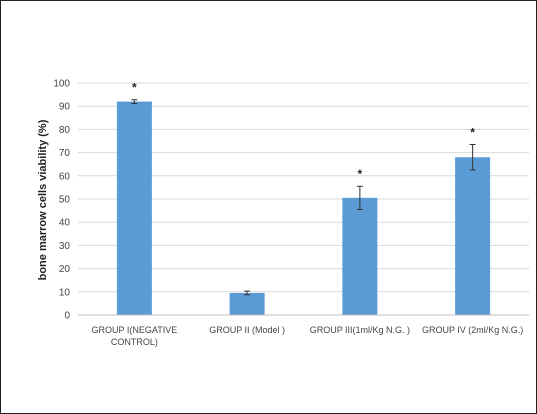  What do you see at coordinates (65, 200) in the screenshot?
I see `y-tick-label: 50` at bounding box center [65, 200].